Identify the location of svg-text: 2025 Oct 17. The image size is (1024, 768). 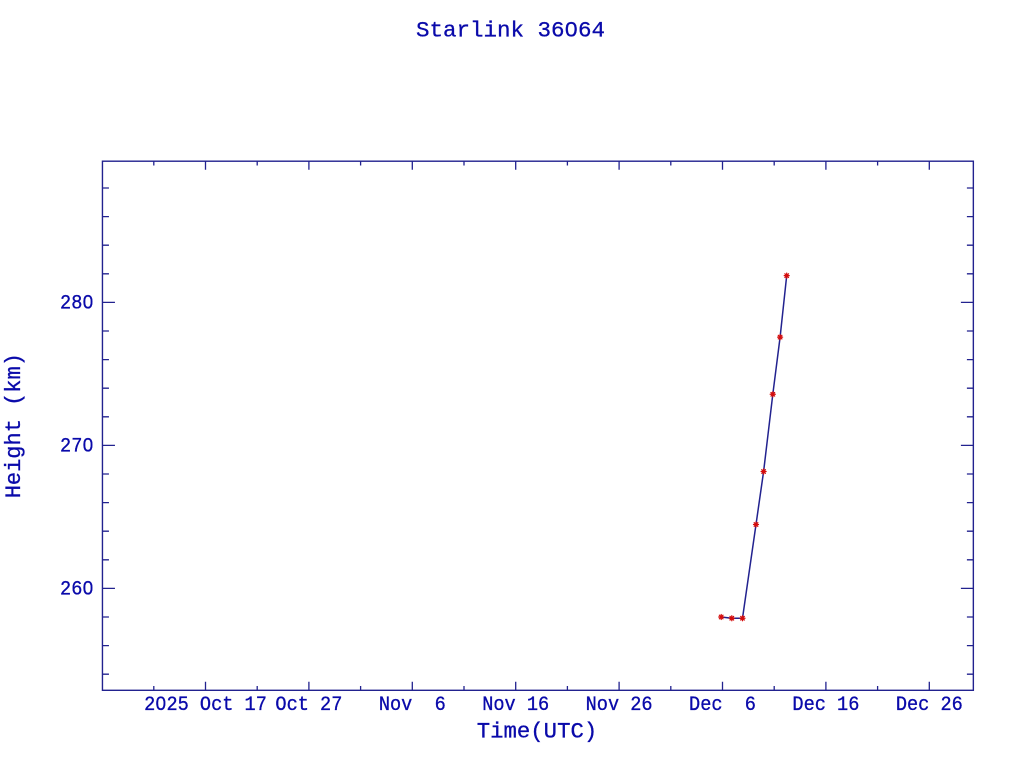
(205, 704).